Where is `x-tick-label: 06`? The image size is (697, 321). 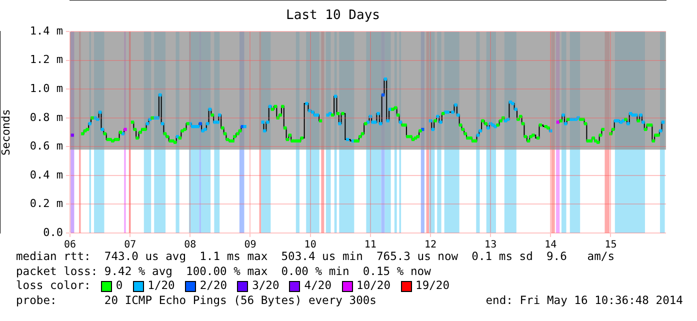 x-tick-label: 06 is located at coordinates (70, 245).